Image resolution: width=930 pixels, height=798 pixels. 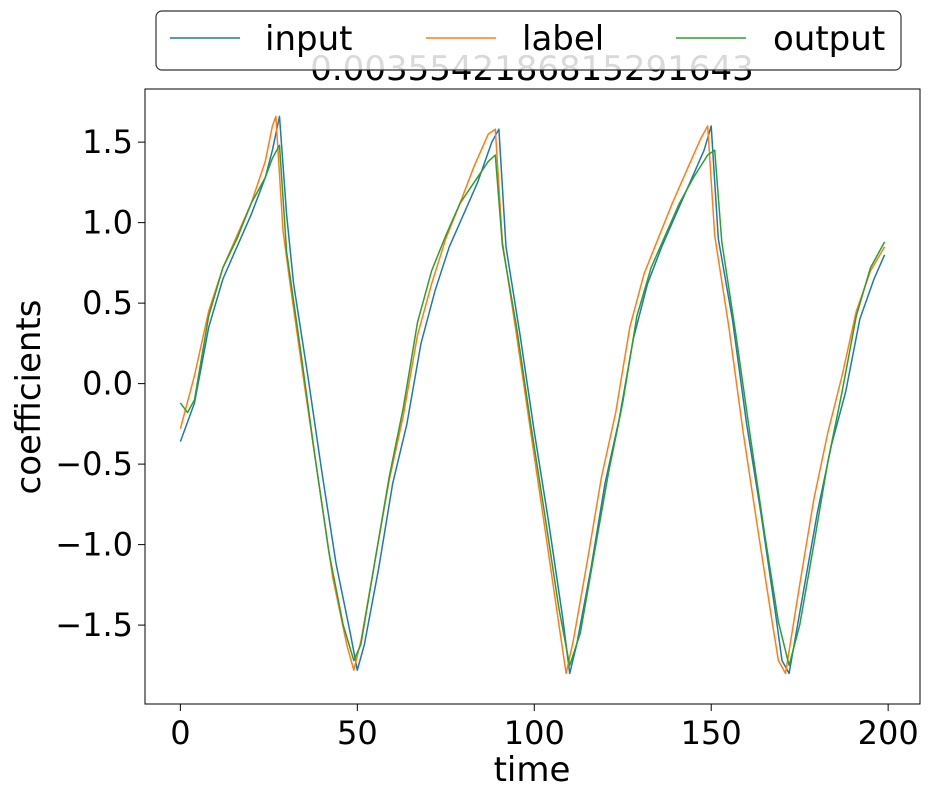 I want to click on y-tick-label: −0.5, so click(x=94, y=464).